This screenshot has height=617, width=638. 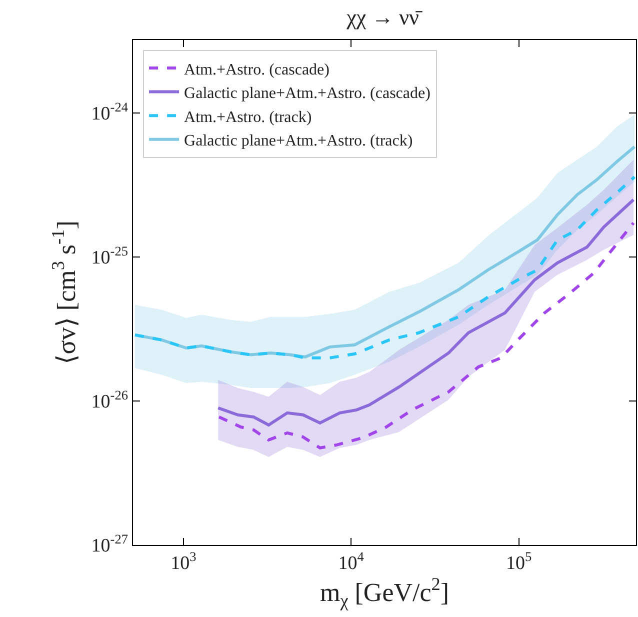 I want to click on chart-title: χχ → νν̄, so click(x=385, y=17).